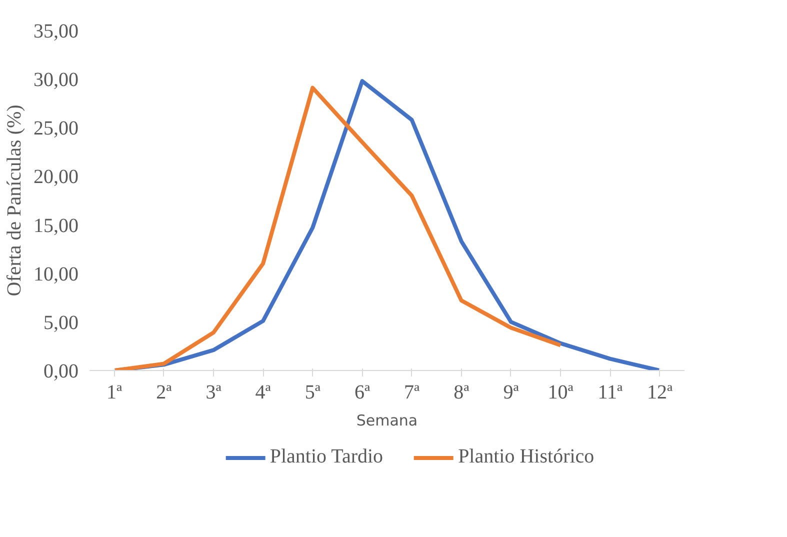  What do you see at coordinates (412, 393) in the screenshot?
I see `x-tick-label: 7ª` at bounding box center [412, 393].